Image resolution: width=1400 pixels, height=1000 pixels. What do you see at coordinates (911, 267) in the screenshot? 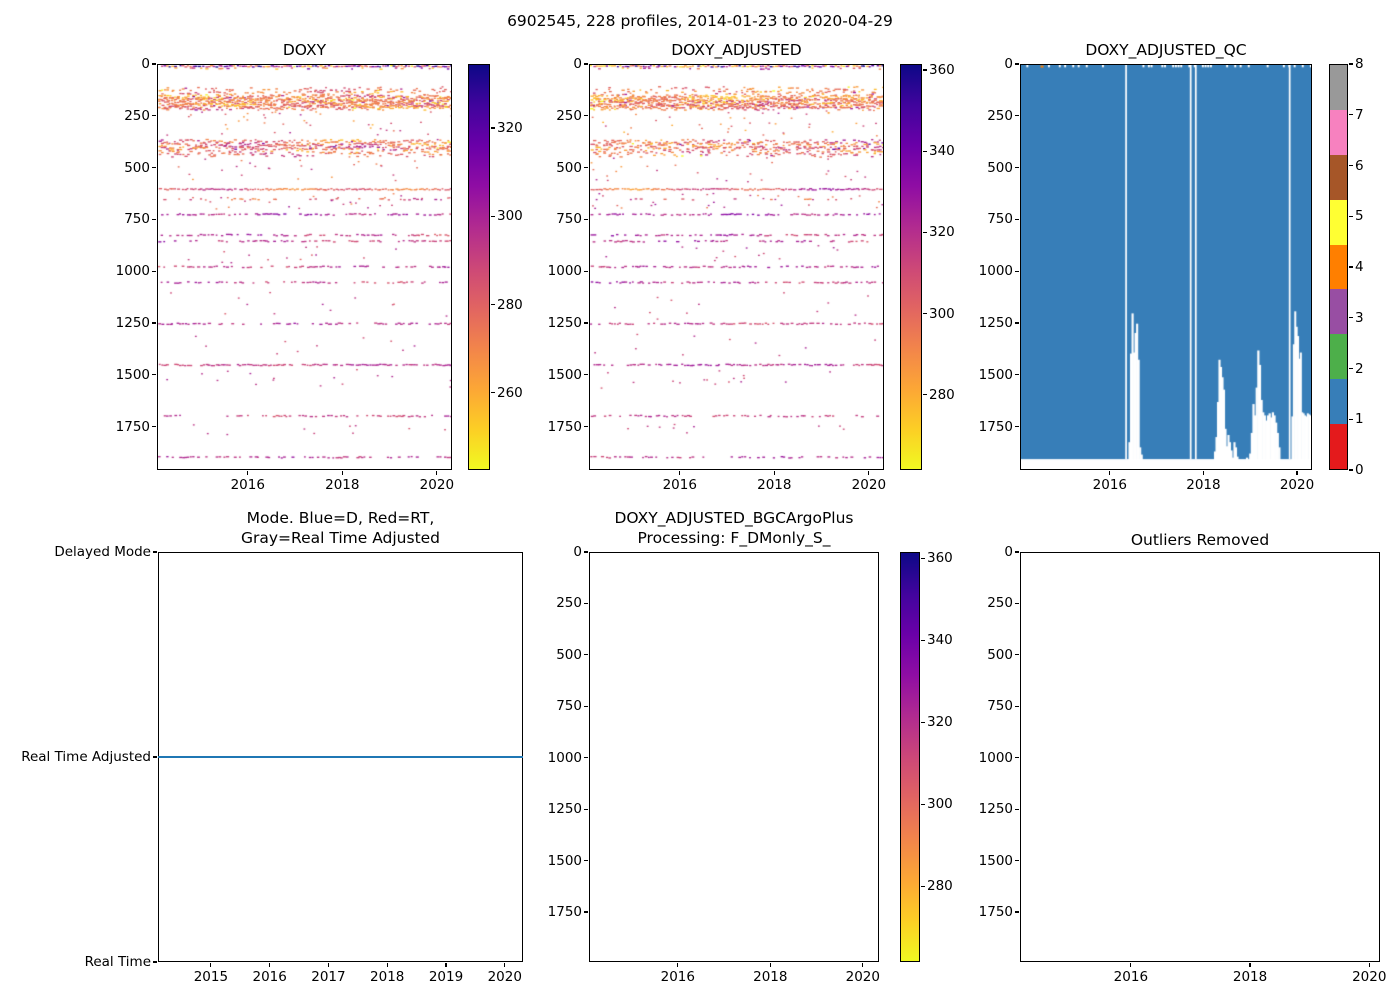
I see `doxy-adjusted-colorbar` at bounding box center [911, 267].